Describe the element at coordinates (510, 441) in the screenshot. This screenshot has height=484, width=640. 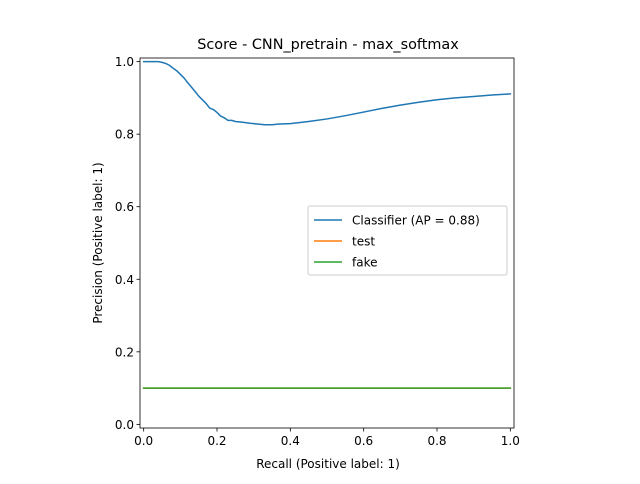
I see `x-tick-label: 1.0` at that location.